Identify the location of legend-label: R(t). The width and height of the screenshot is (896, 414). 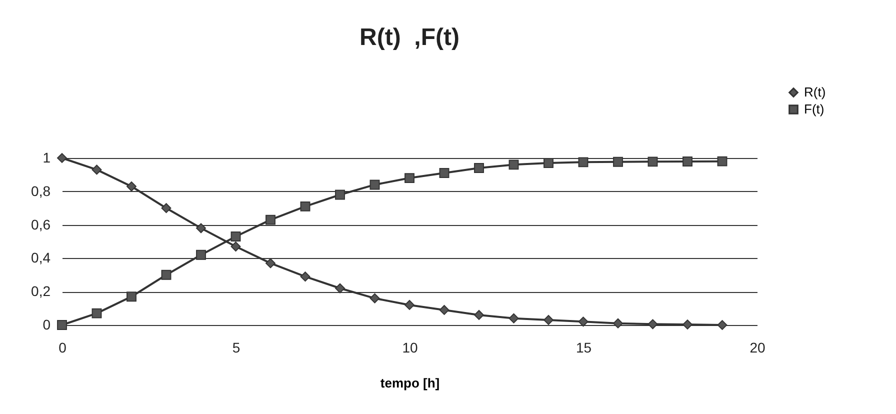
(815, 92).